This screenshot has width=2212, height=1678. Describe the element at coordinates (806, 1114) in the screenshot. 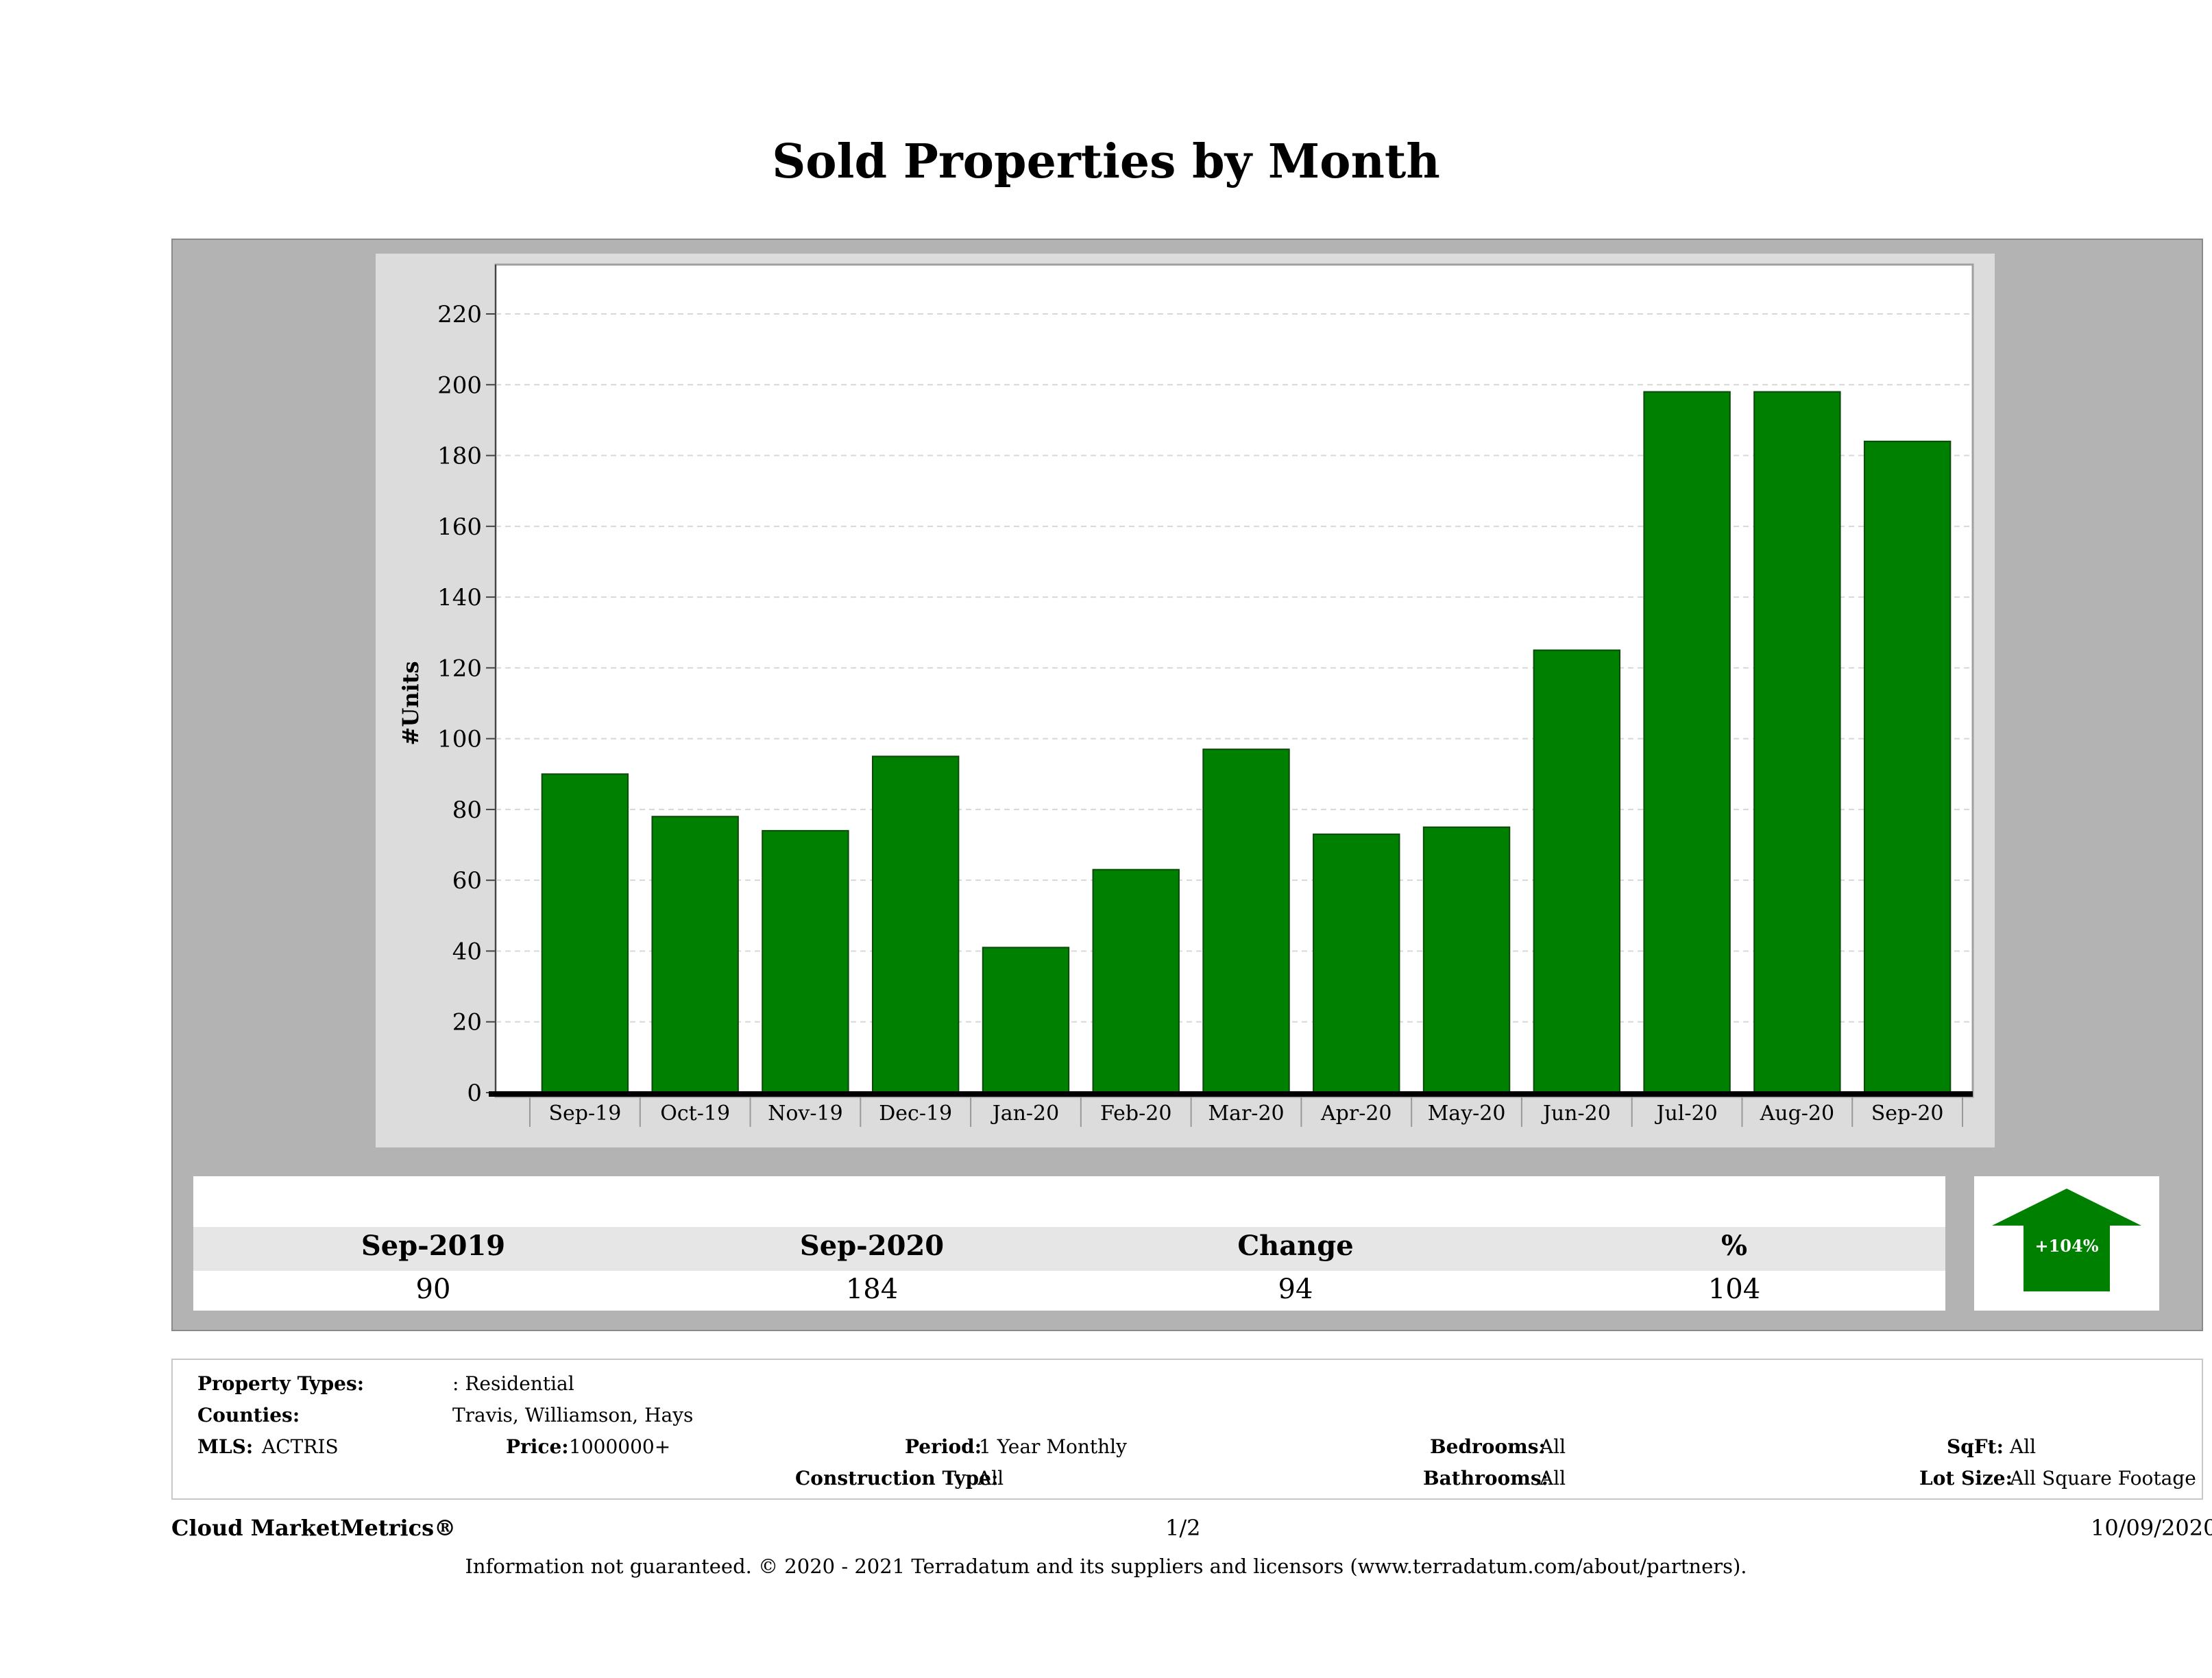

I see `x-tick-label: Nov-19` at that location.